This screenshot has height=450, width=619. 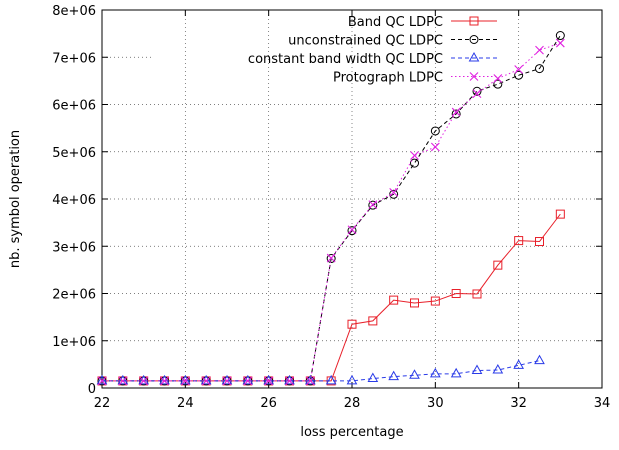 I want to click on x-tick-label: 22, so click(x=102, y=403).